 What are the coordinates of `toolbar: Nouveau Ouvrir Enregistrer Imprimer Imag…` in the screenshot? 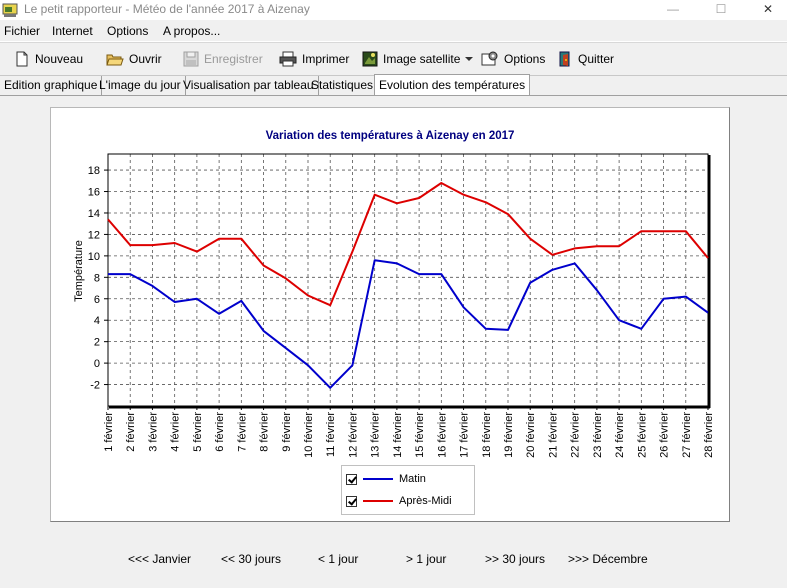 It's located at (393, 59).